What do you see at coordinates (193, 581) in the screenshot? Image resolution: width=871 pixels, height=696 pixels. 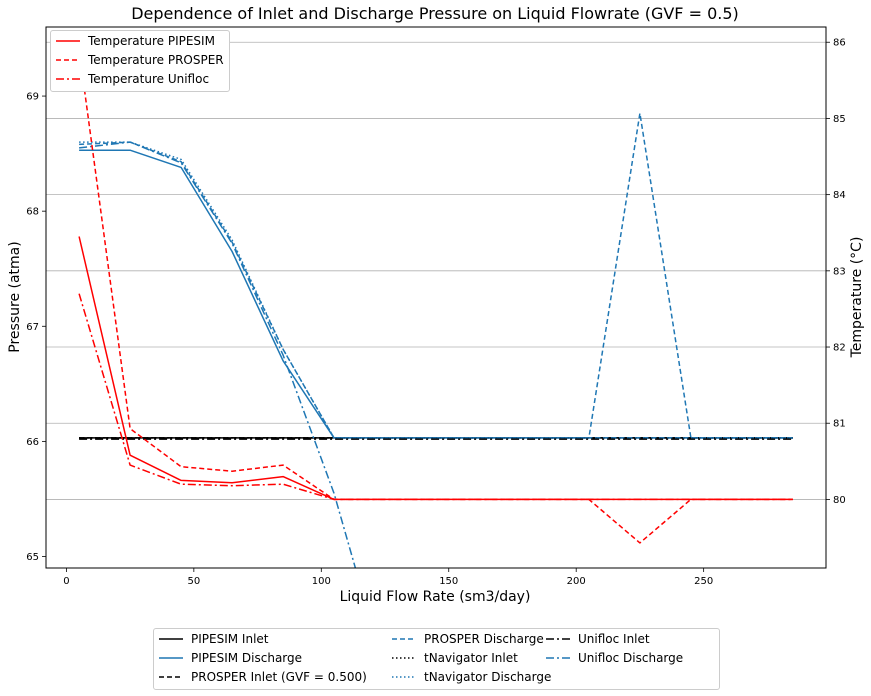 I see `x-tick-label: 50` at bounding box center [193, 581].